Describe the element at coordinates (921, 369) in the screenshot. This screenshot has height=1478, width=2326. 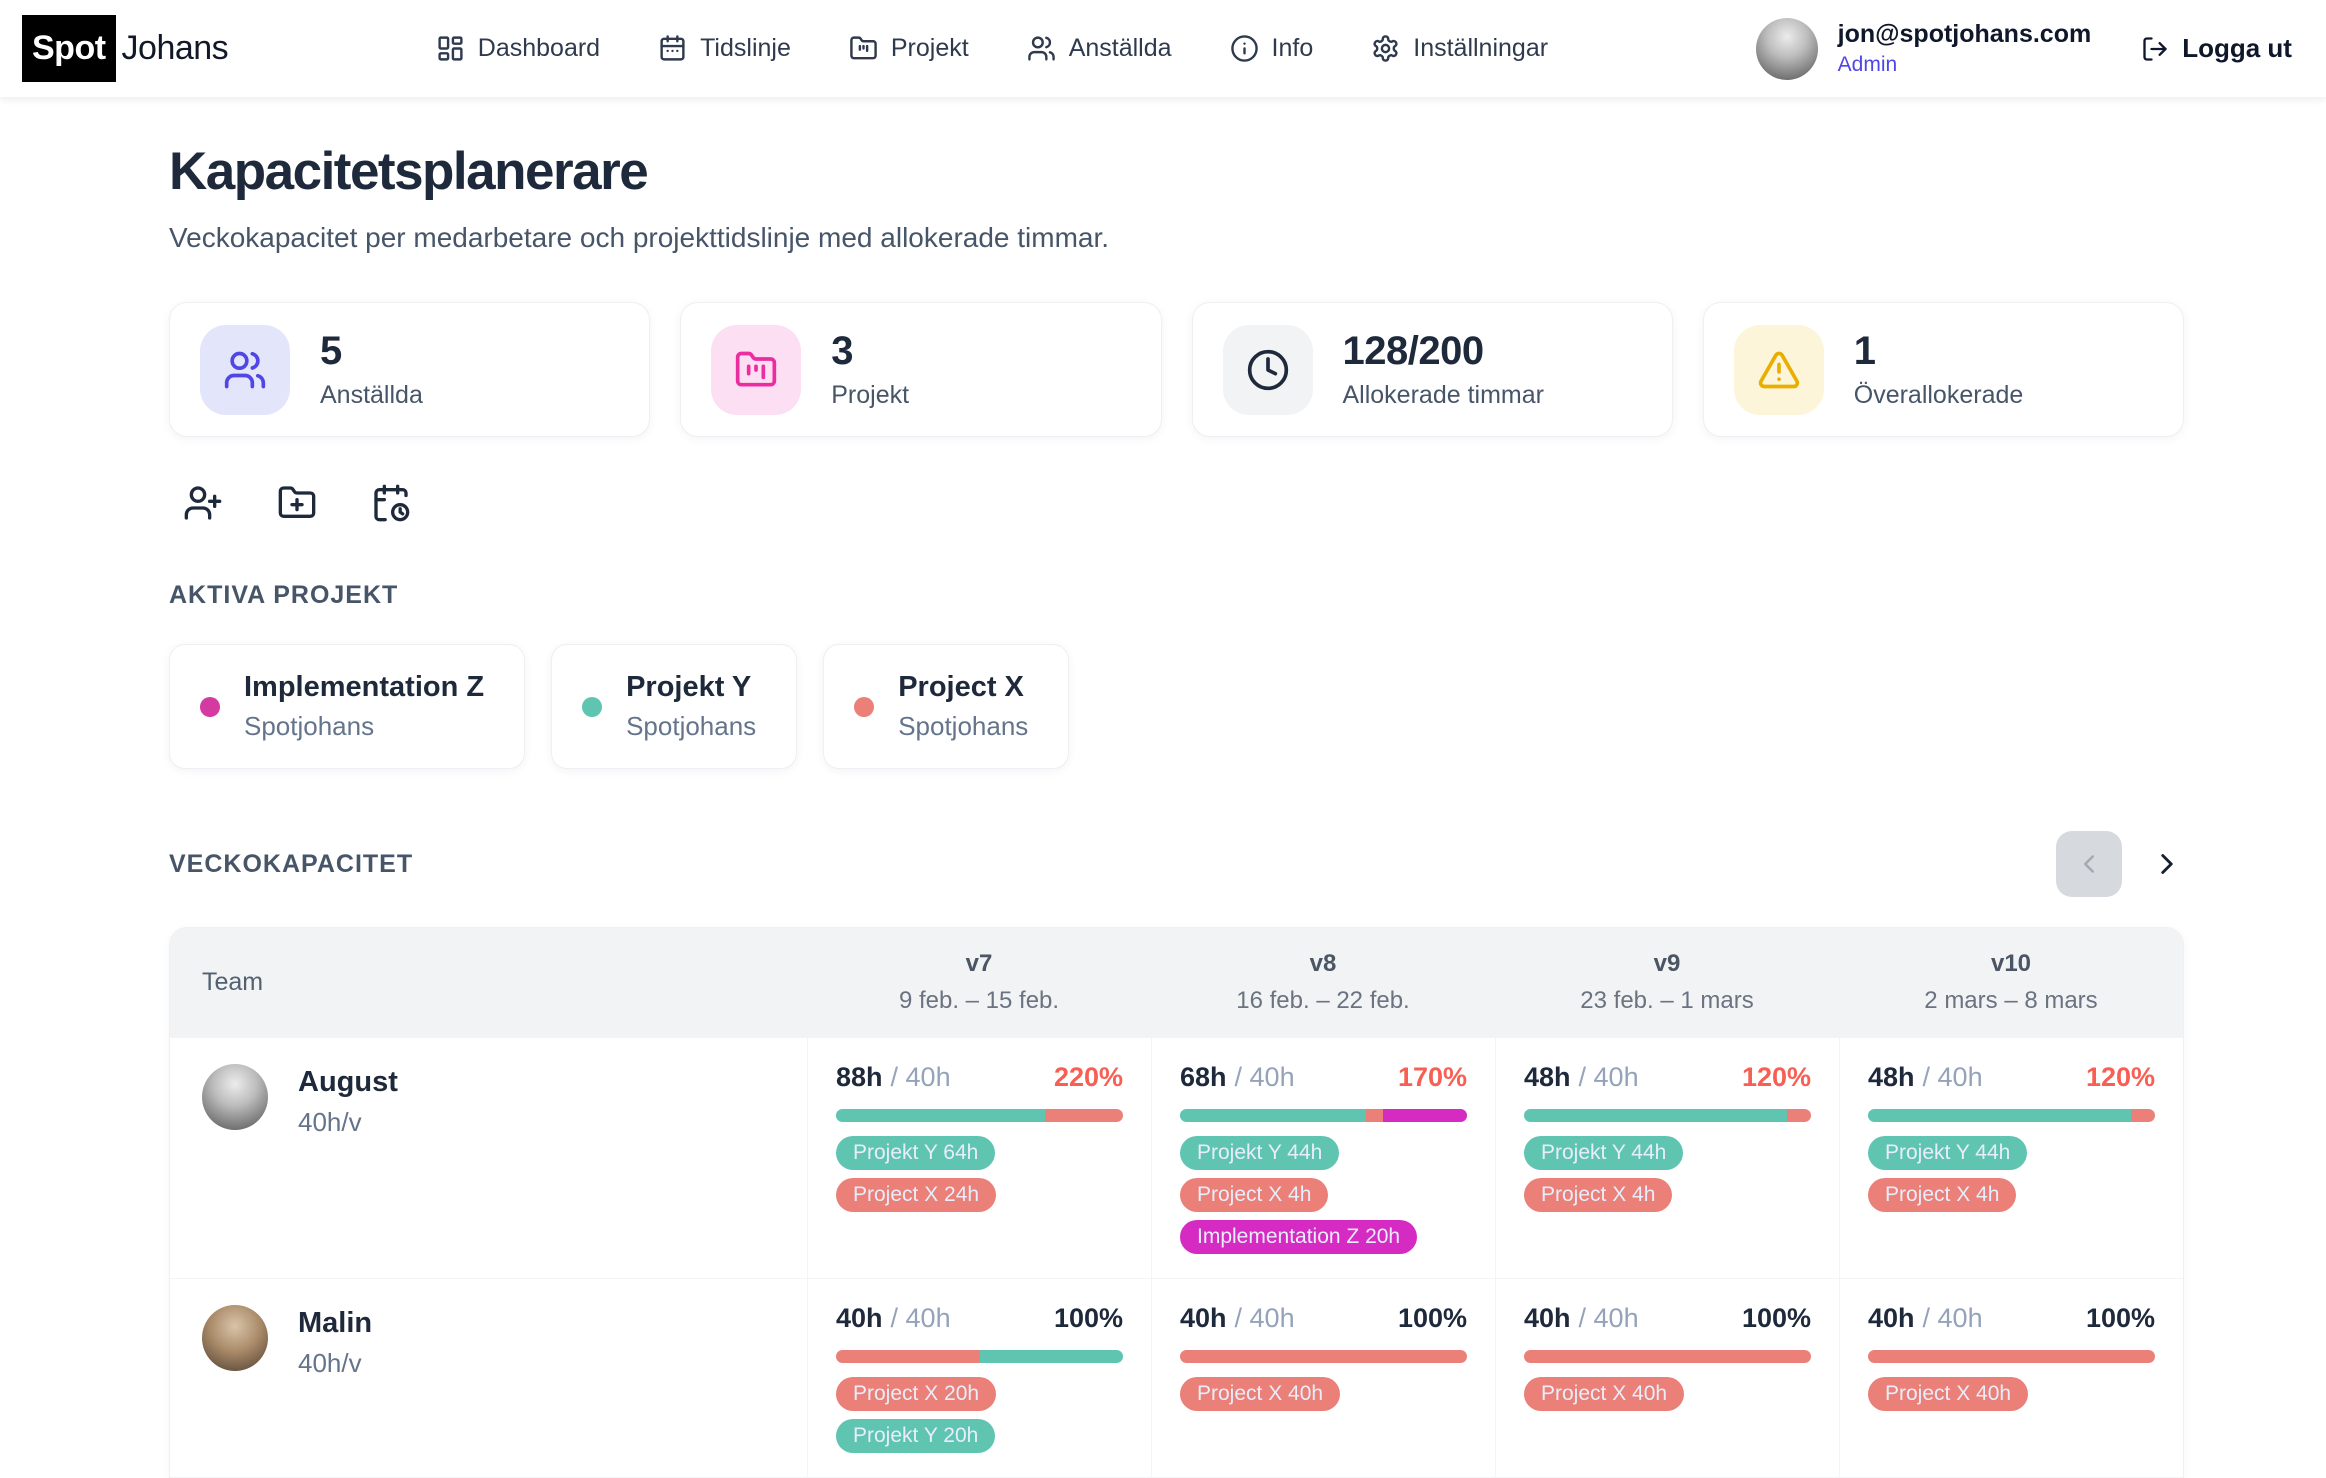
I see `stat-card-projekt: 3 Projekt` at that location.